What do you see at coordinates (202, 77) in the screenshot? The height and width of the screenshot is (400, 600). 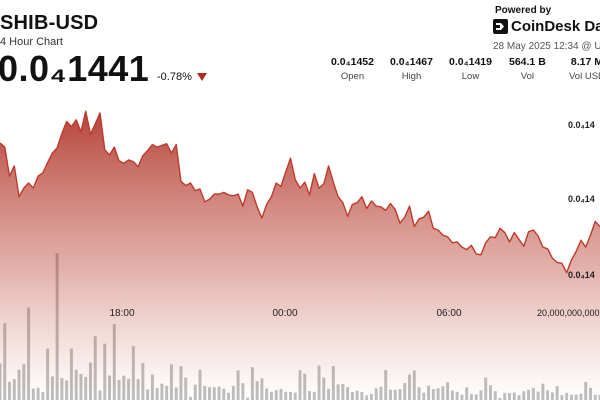 I see `down-arrow-icon` at bounding box center [202, 77].